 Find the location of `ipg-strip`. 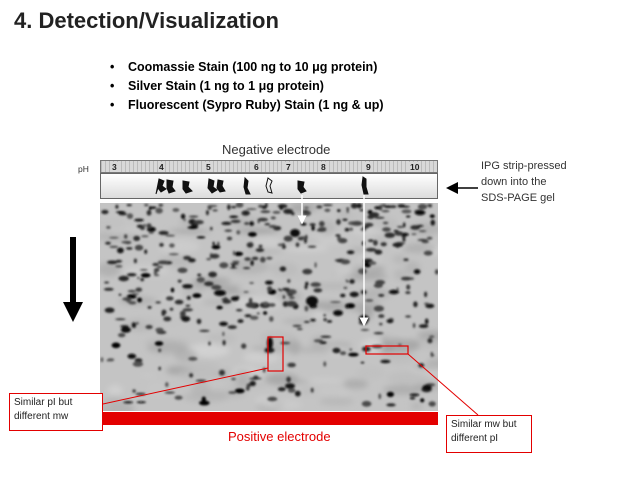

ipg-strip is located at coordinates (269, 186).